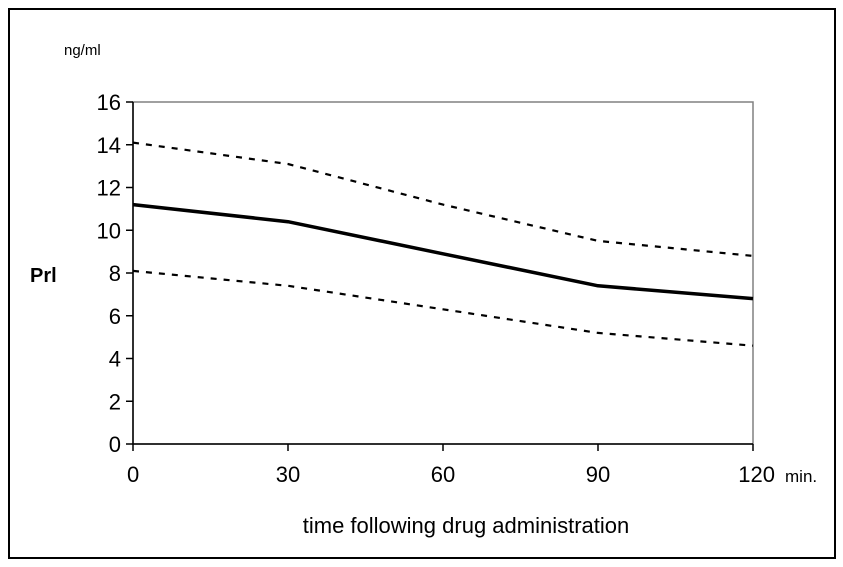 This screenshot has height=567, width=843. What do you see at coordinates (115, 444) in the screenshot?
I see `y-tick-label: 0` at bounding box center [115, 444].